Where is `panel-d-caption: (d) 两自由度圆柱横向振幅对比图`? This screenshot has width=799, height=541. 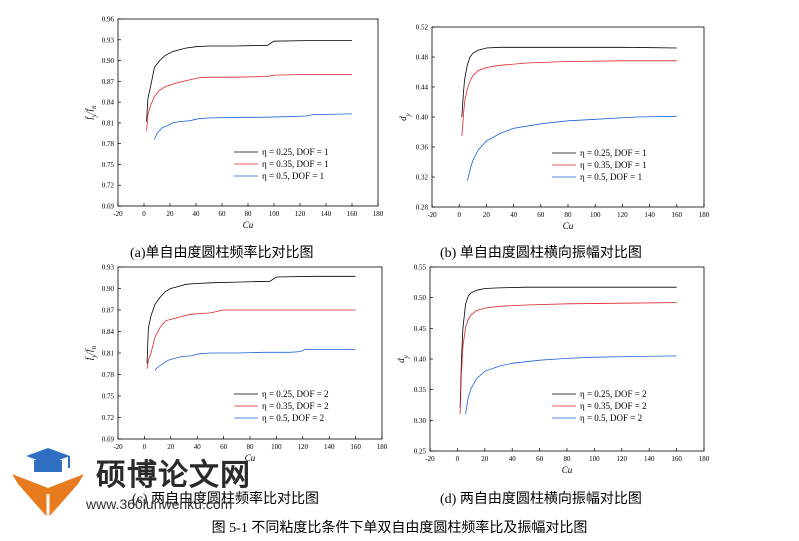 panel-d-caption: (d) 两自由度圆柱横向振幅对比图 is located at coordinates (541, 499).